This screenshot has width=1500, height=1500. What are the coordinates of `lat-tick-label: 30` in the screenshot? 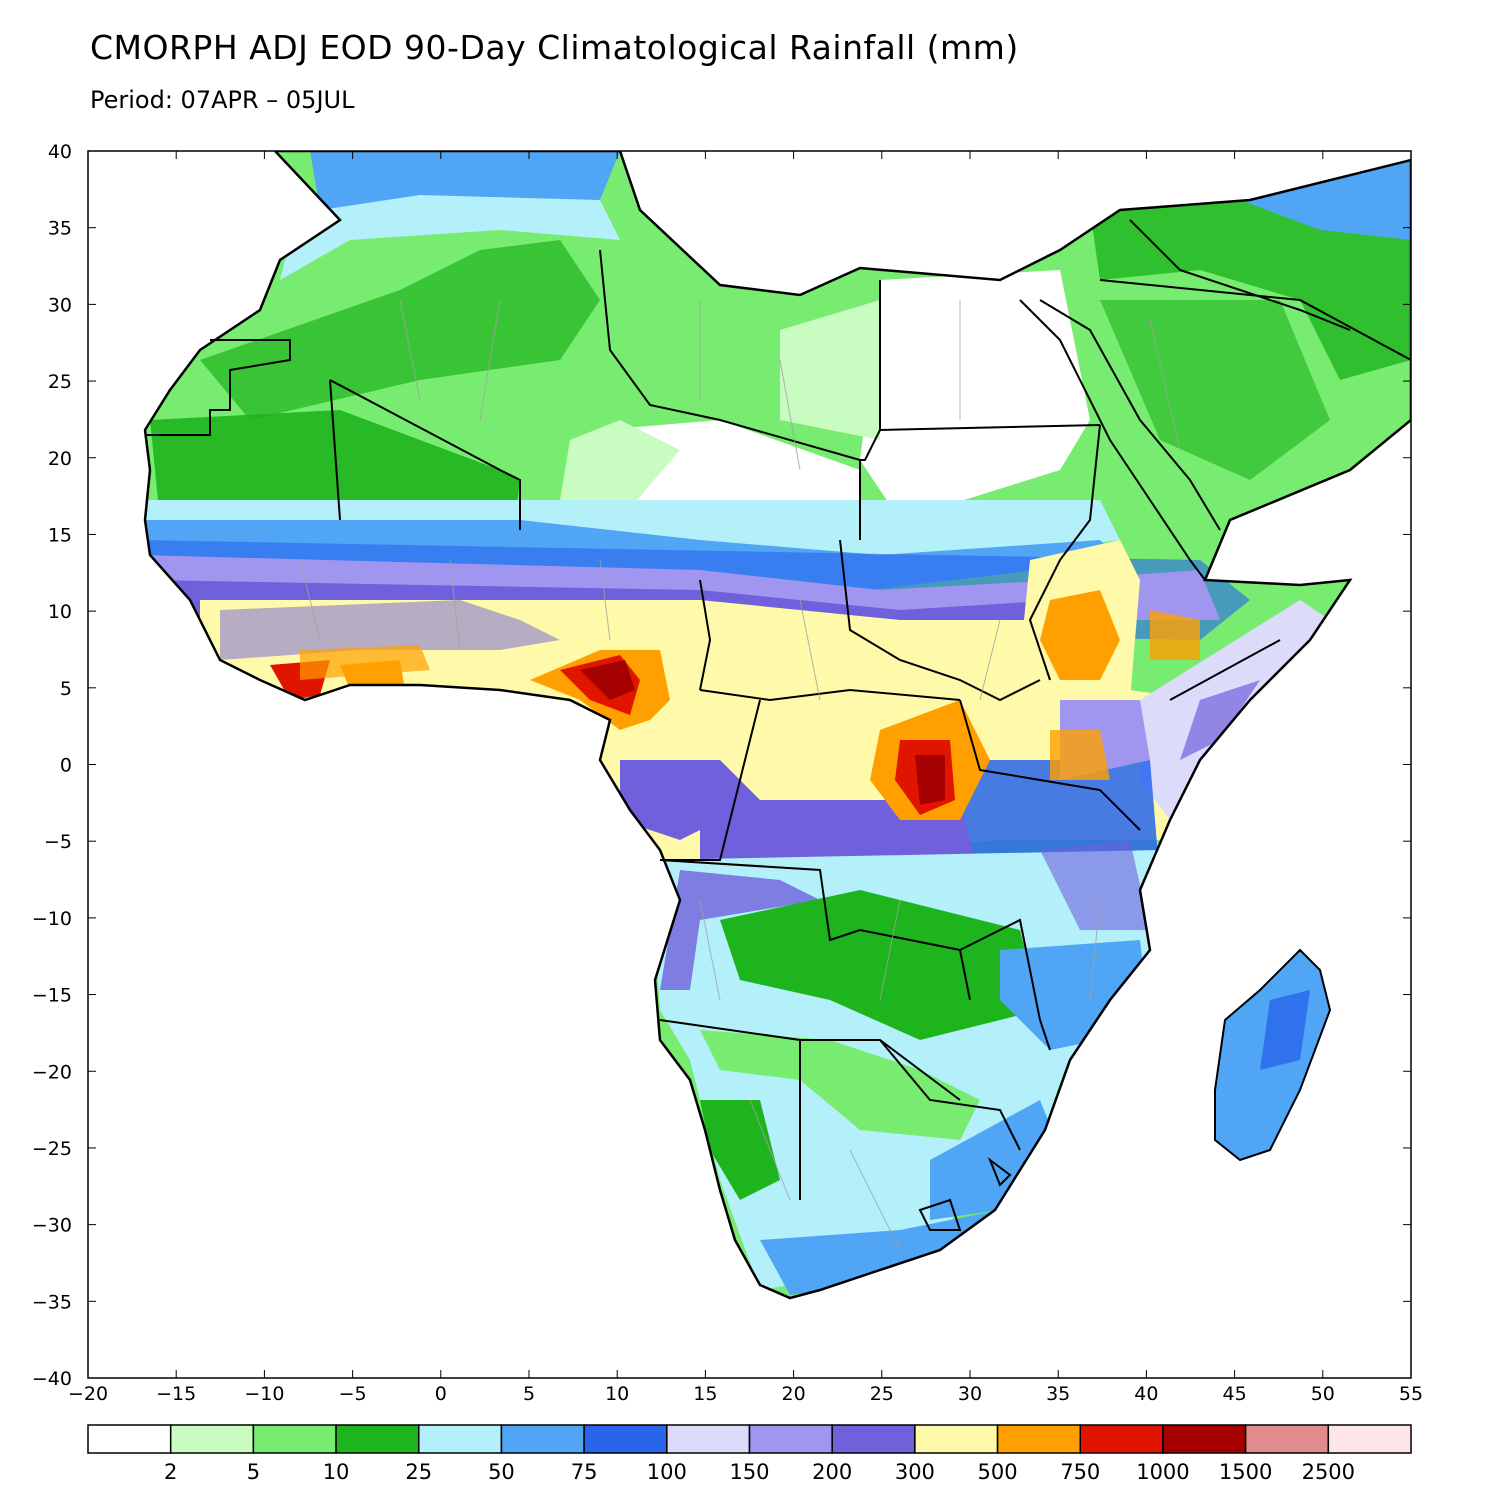 It's located at (60, 305).